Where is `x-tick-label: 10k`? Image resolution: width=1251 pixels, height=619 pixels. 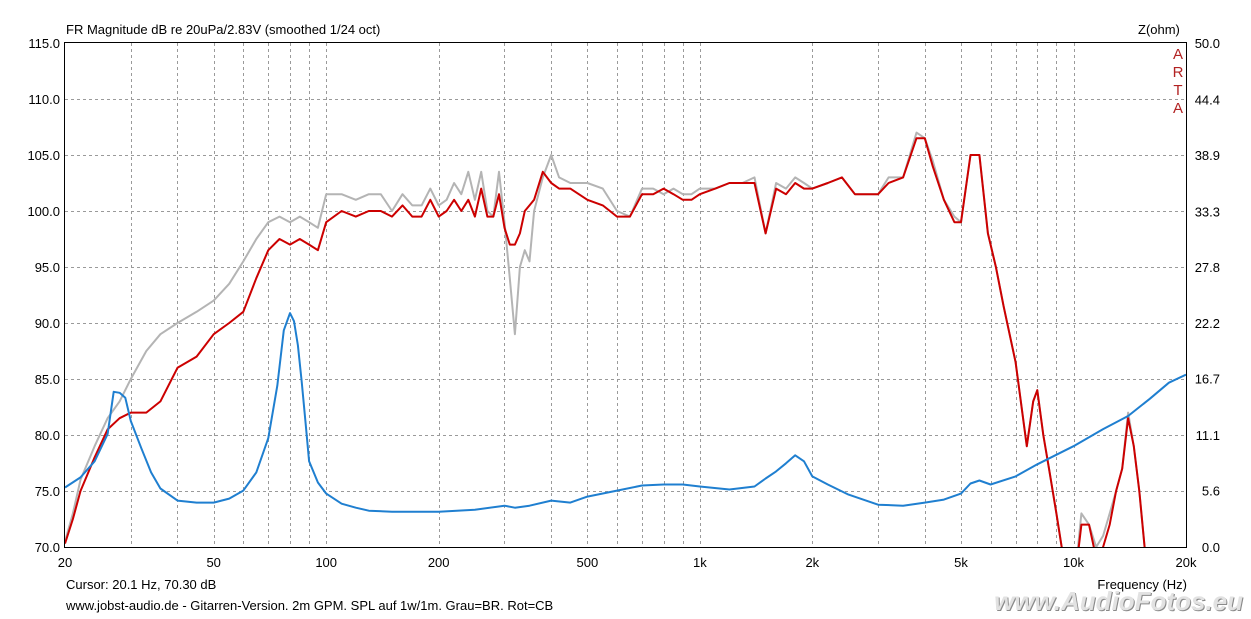 x-tick-label: 10k is located at coordinates (1073, 562).